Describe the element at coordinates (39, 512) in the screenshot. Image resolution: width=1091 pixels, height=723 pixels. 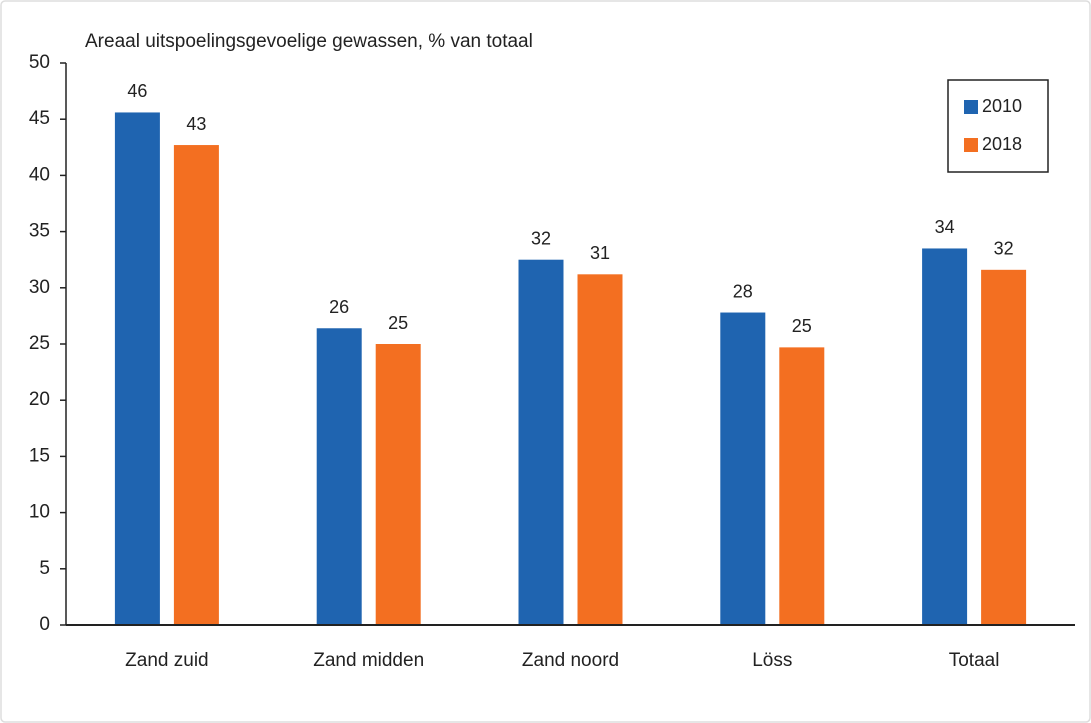
I see `y-tick-label: 10` at that location.